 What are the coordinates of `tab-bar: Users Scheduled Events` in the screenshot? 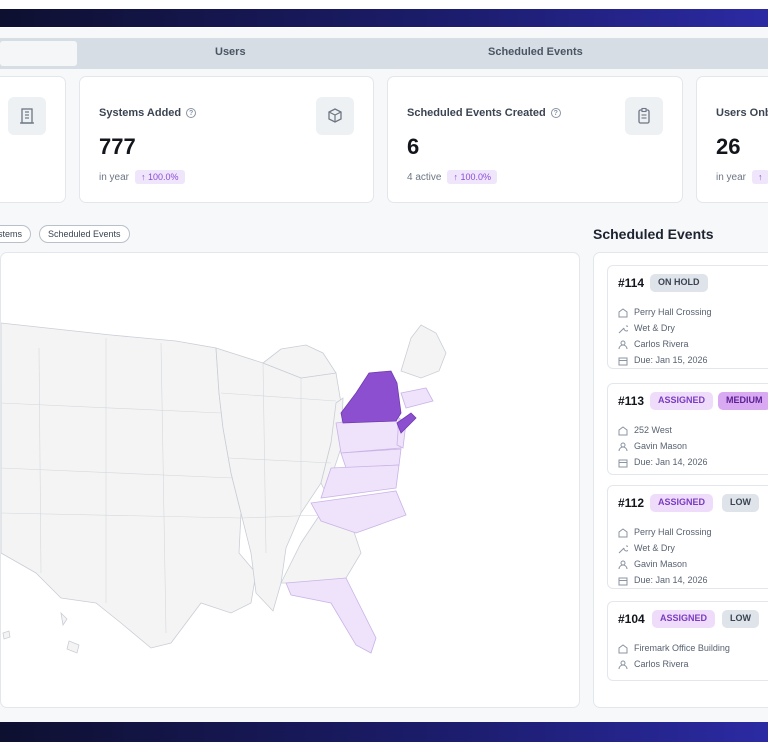 It's located at (384, 53).